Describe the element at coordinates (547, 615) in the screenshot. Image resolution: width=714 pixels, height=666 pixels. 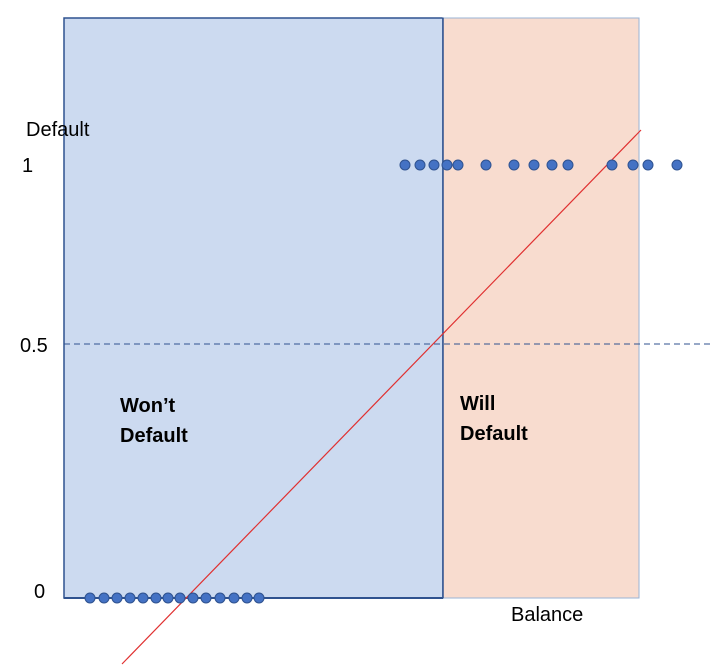
I see `x-axis-label: Balance` at that location.